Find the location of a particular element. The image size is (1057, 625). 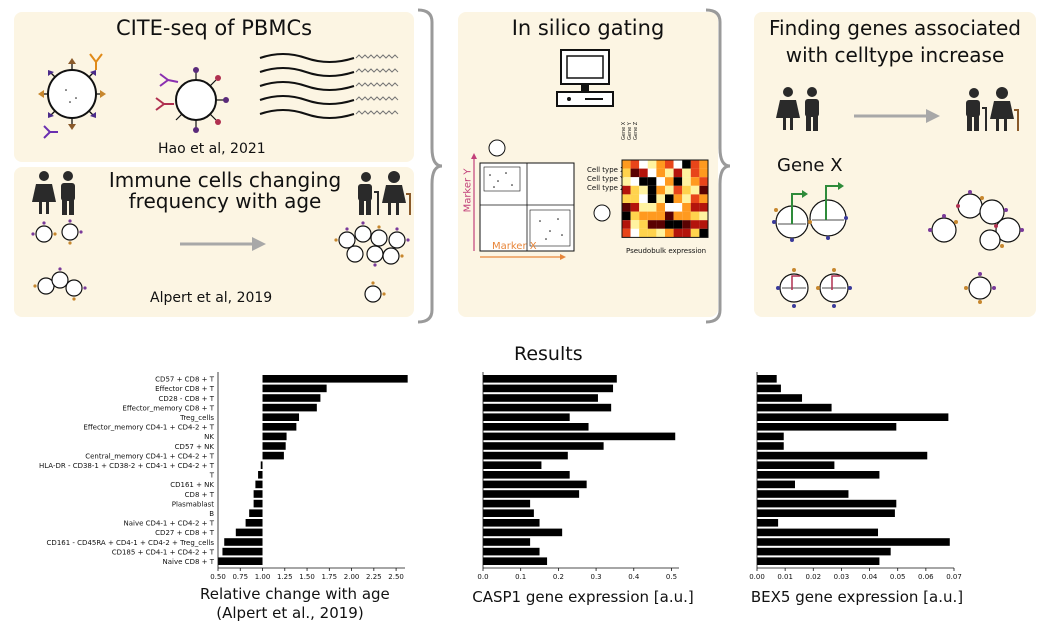

single-cell-illustration is located at coordinates (980, 288).